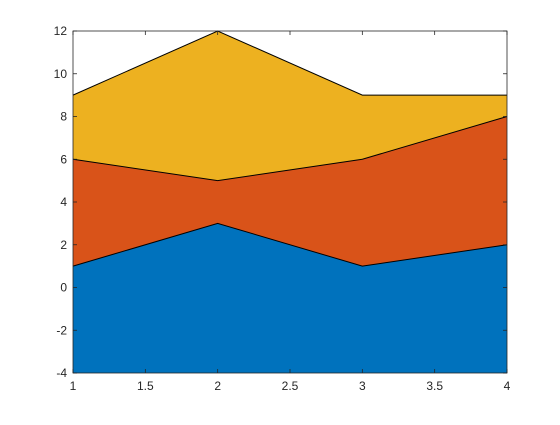 The width and height of the screenshot is (560, 425). What do you see at coordinates (290, 386) in the screenshot?
I see `x-tick-label: 2.5` at bounding box center [290, 386].